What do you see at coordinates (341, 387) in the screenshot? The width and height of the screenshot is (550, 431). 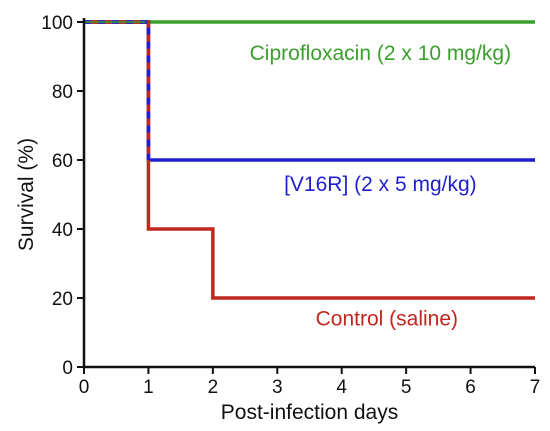 I see `x-tick-label: 4` at bounding box center [341, 387].